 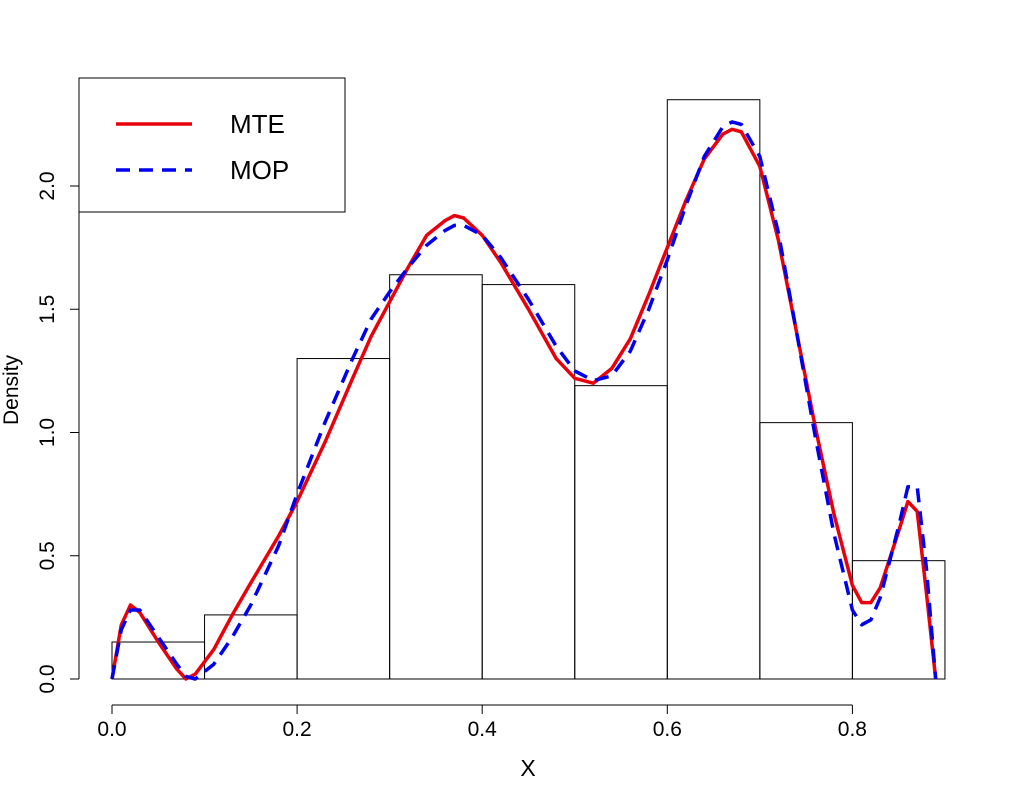 I want to click on y-tick-label-4: 2.0, so click(x=47, y=185).